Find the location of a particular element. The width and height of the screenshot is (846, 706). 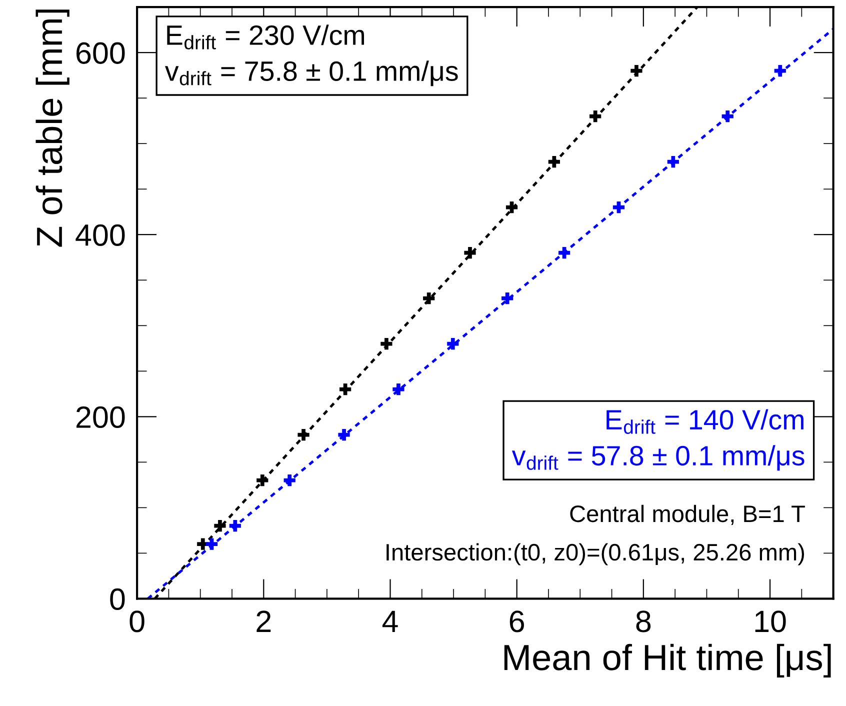

x-tick-label: 10 is located at coordinates (770, 621).